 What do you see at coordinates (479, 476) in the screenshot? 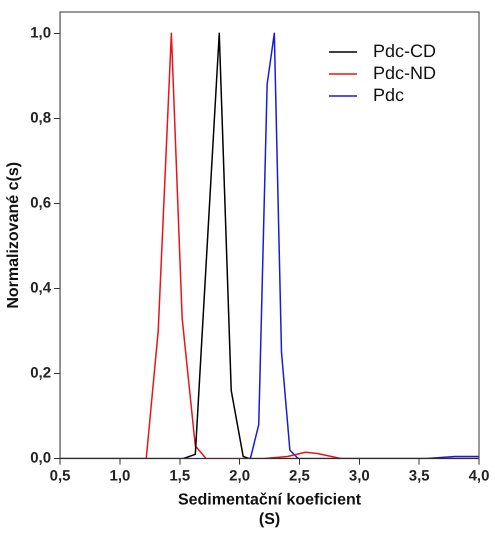
I see `x-tick-label: 4,0` at bounding box center [479, 476].